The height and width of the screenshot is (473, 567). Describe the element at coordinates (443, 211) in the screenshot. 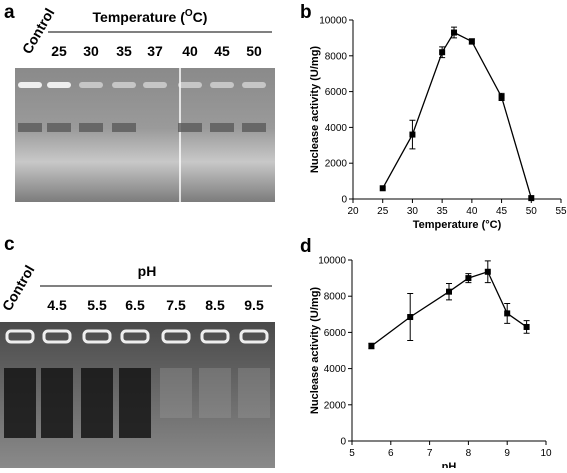

I see `x-tick-label: 35` at that location.